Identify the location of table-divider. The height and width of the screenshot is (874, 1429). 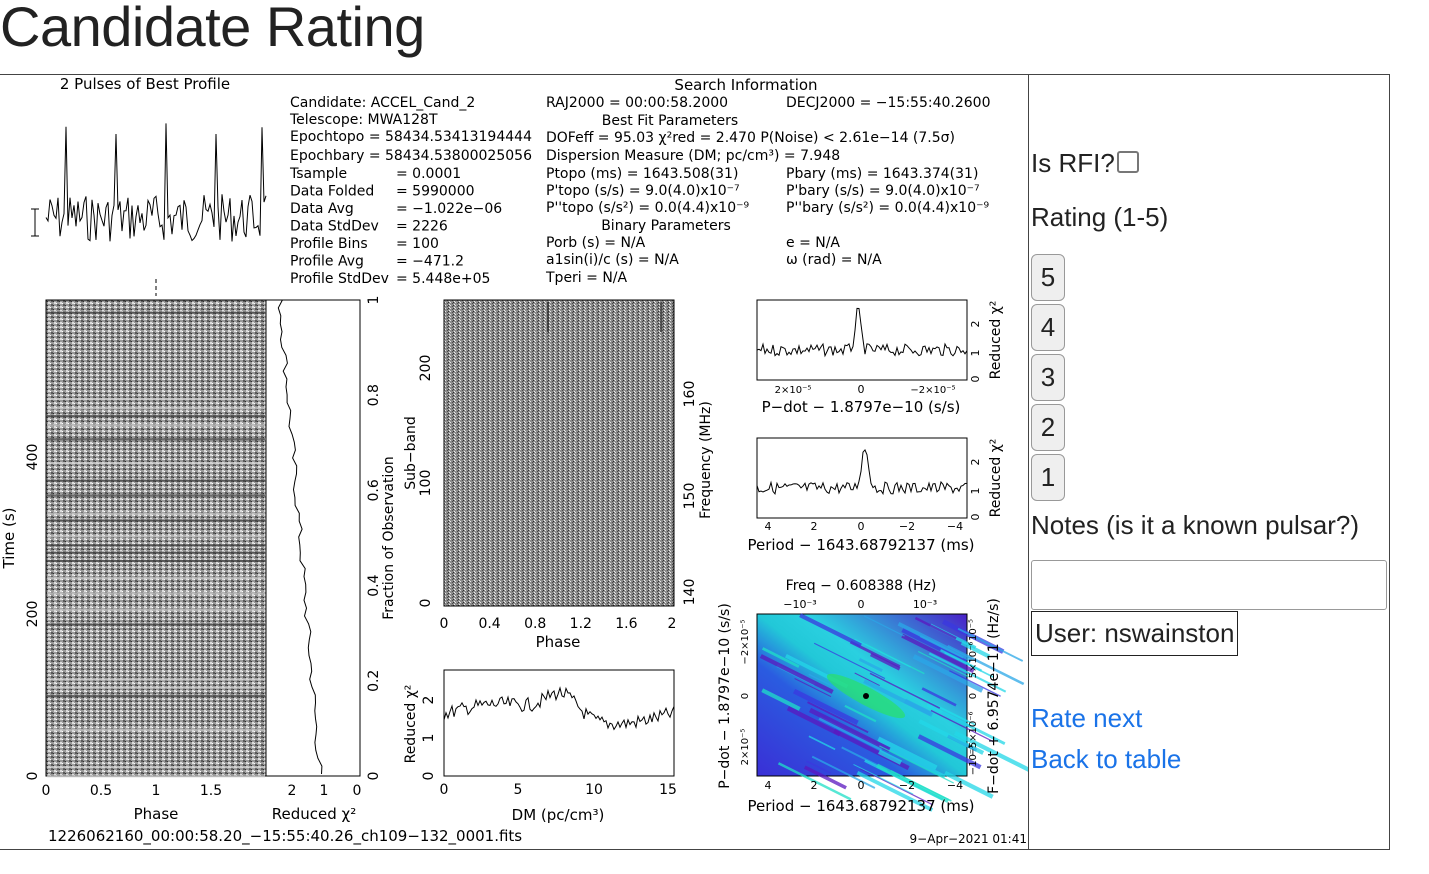
(1028, 462).